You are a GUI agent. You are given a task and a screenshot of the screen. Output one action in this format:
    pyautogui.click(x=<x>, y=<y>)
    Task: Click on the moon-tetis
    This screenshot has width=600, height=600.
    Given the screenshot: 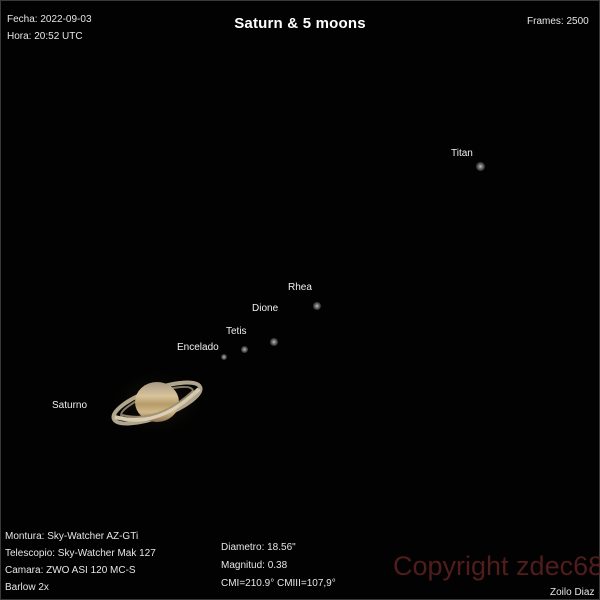 What is the action you would take?
    pyautogui.click(x=244, y=349)
    